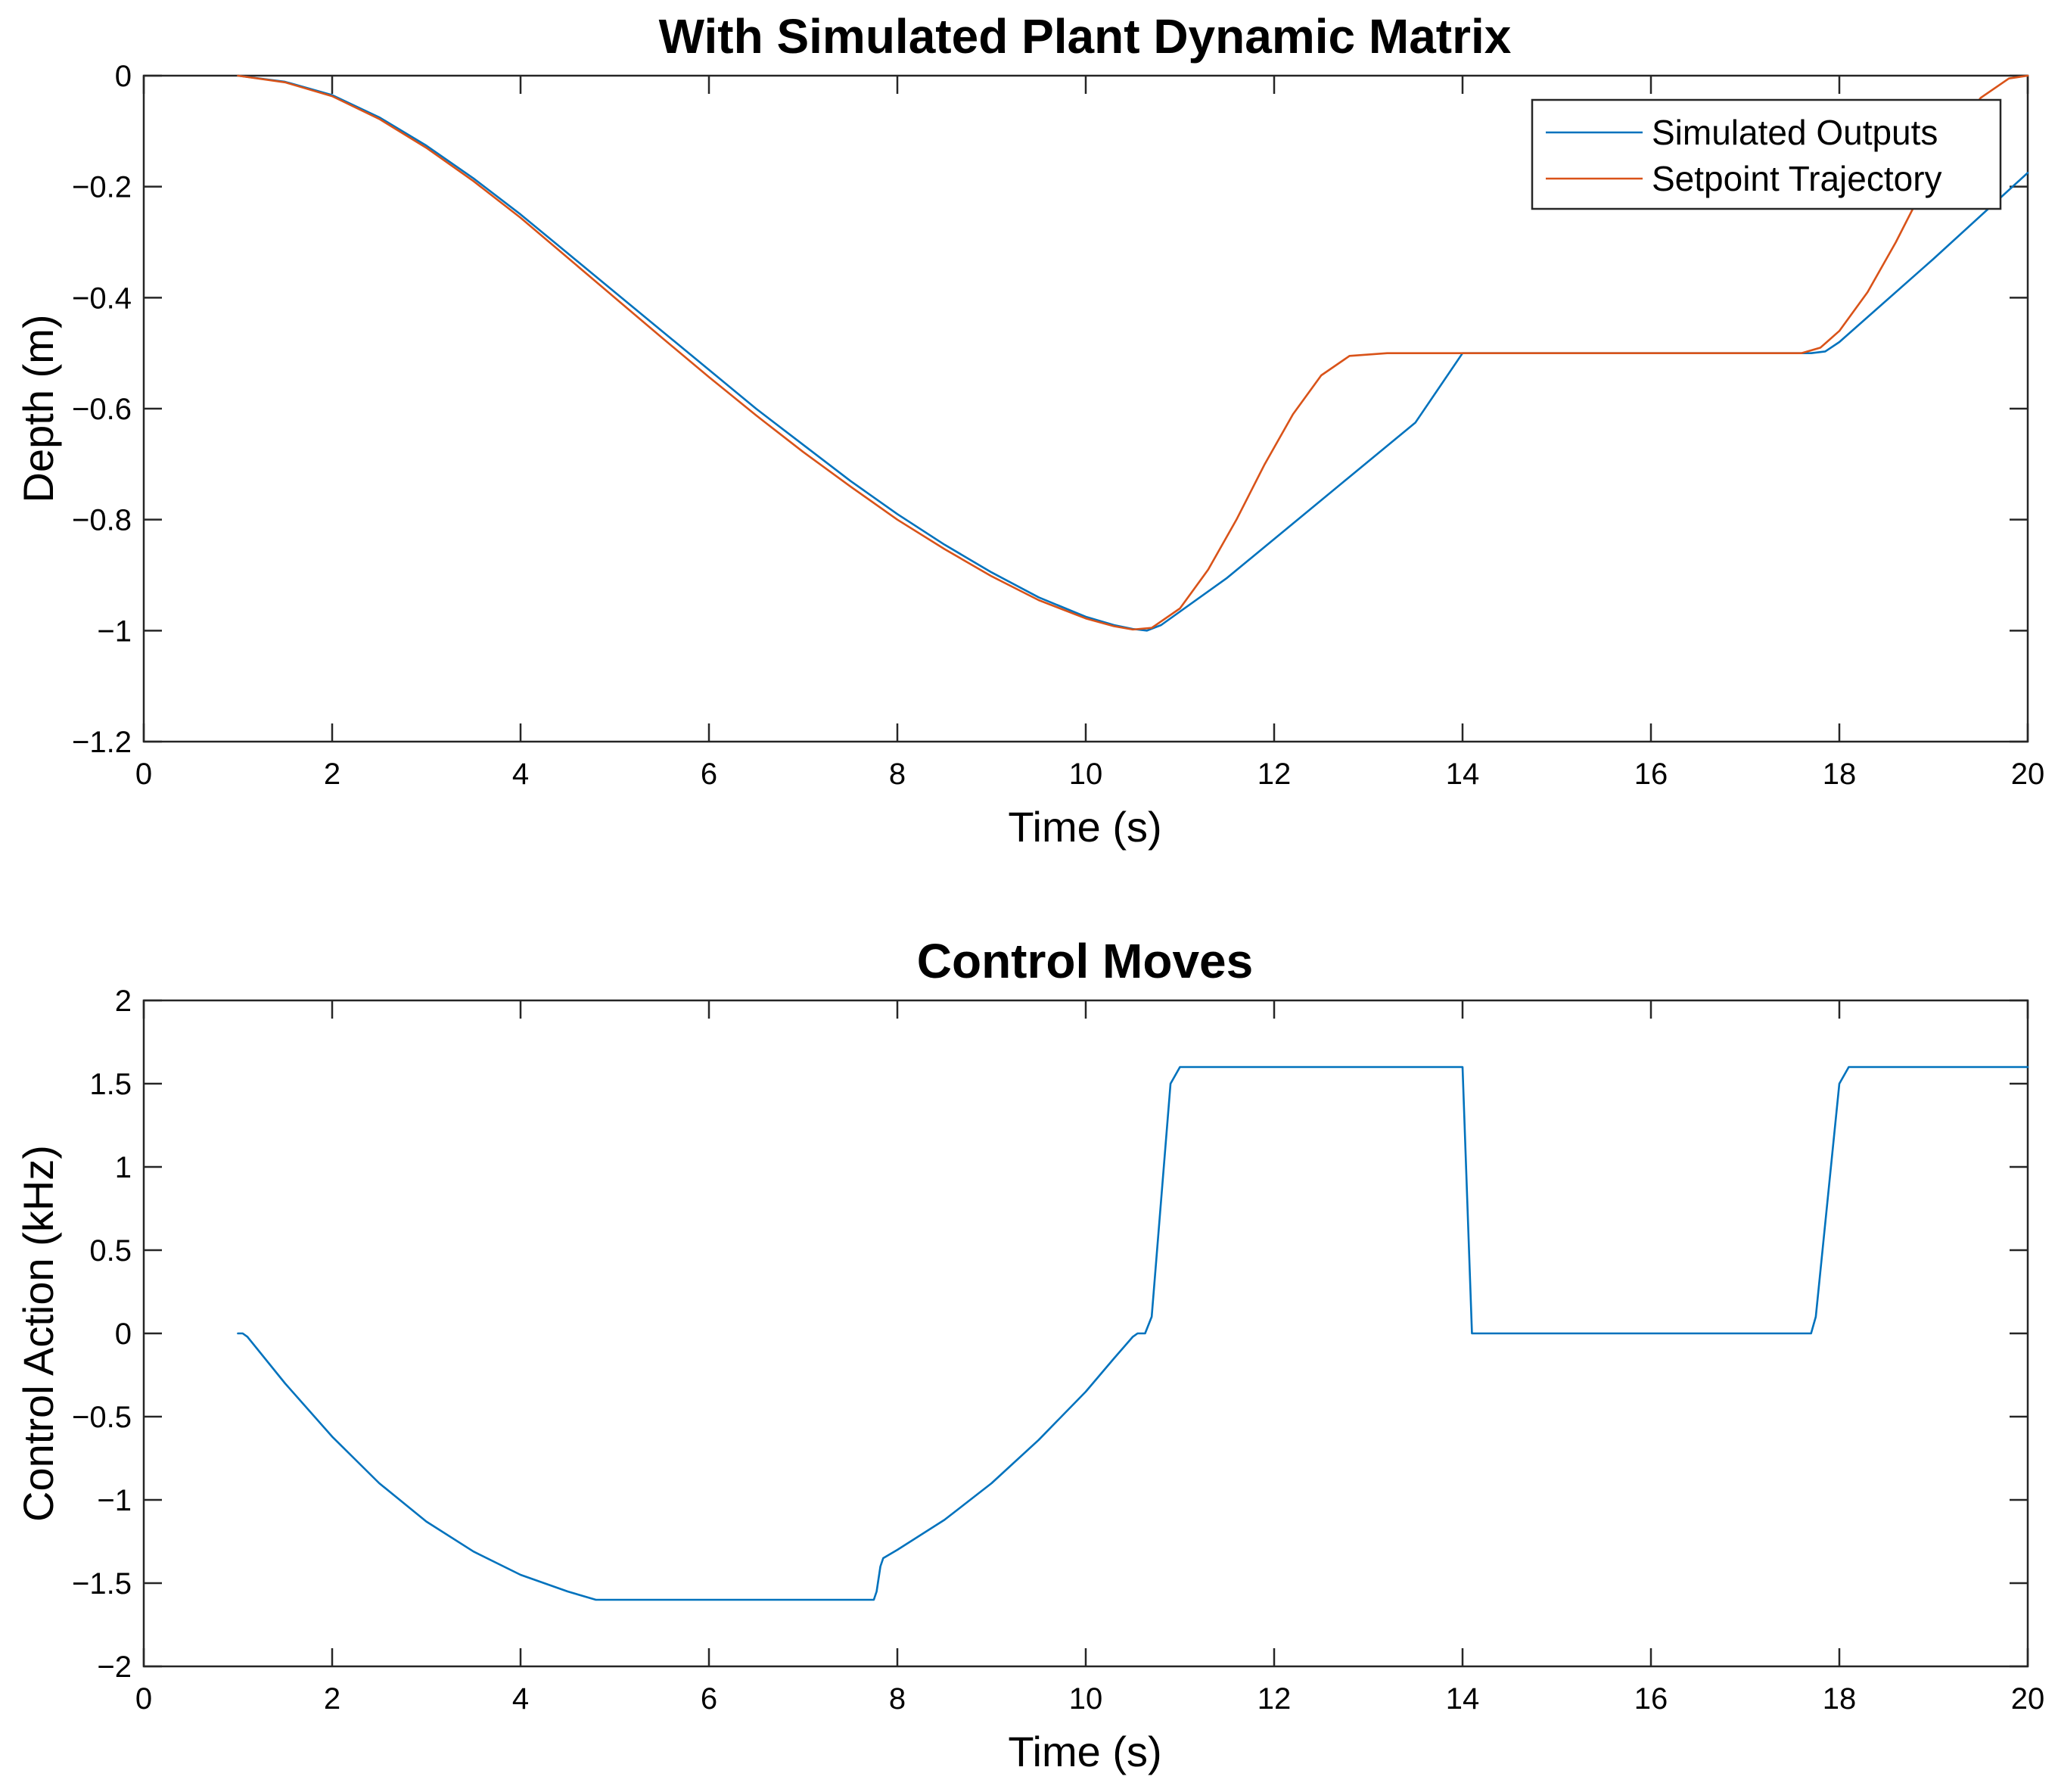 Image resolution: width=2058 pixels, height=1792 pixels. I want to click on y-tick-label: −0.8, so click(102, 520).